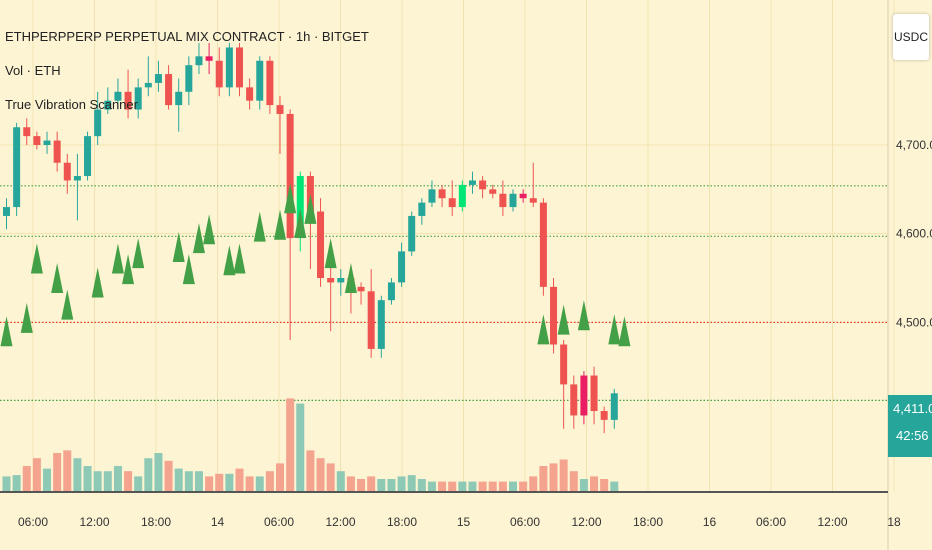 The image size is (932, 550). I want to click on time-tick-label: 16, so click(710, 522).